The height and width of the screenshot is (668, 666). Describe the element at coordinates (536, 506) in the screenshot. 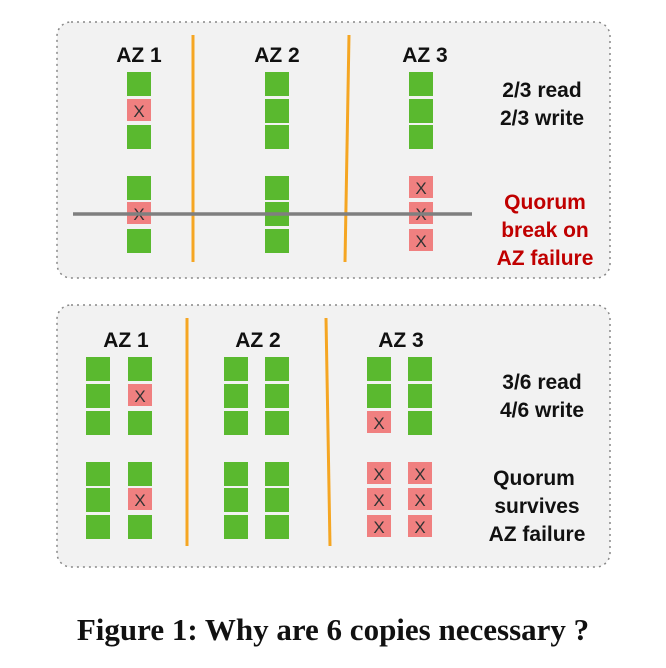

I see `outcome-line-2: survives` at that location.